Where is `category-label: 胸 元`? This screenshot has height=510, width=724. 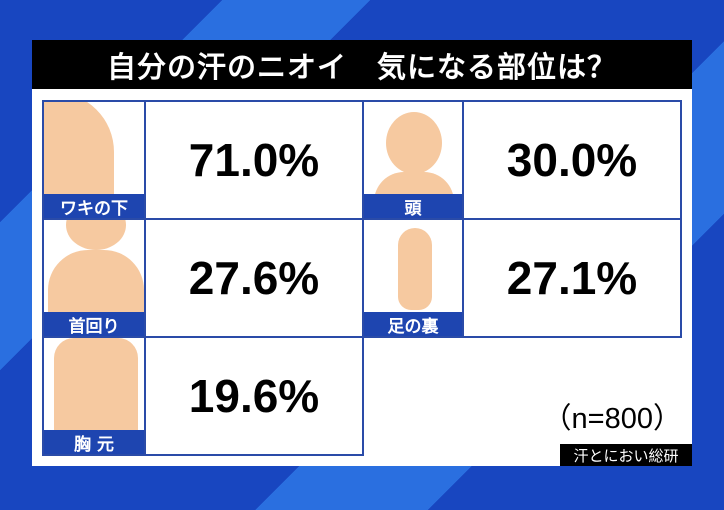 category-label: 胸 元 is located at coordinates (94, 442).